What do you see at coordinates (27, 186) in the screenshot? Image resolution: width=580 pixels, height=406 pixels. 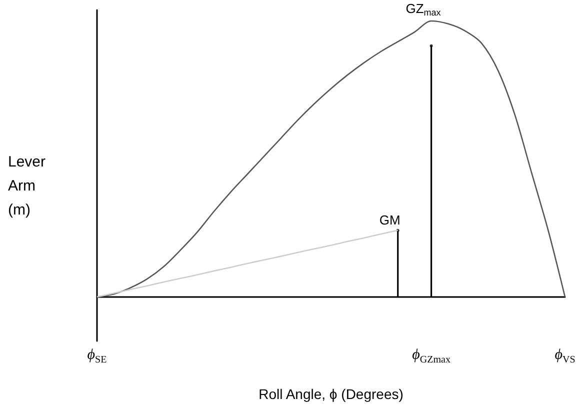 I see `y-axis-title: Lever Arm (m)` at bounding box center [27, 186].